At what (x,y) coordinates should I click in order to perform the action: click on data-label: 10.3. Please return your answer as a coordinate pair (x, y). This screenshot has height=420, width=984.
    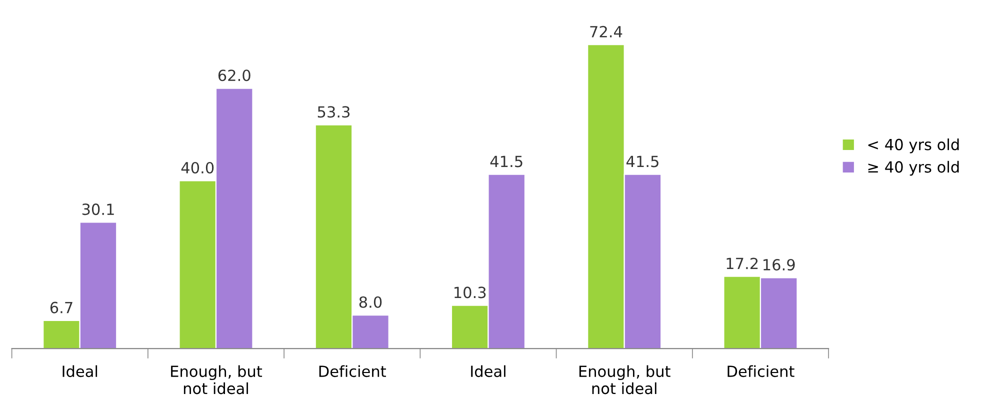
    Looking at the image, I should click on (470, 292).